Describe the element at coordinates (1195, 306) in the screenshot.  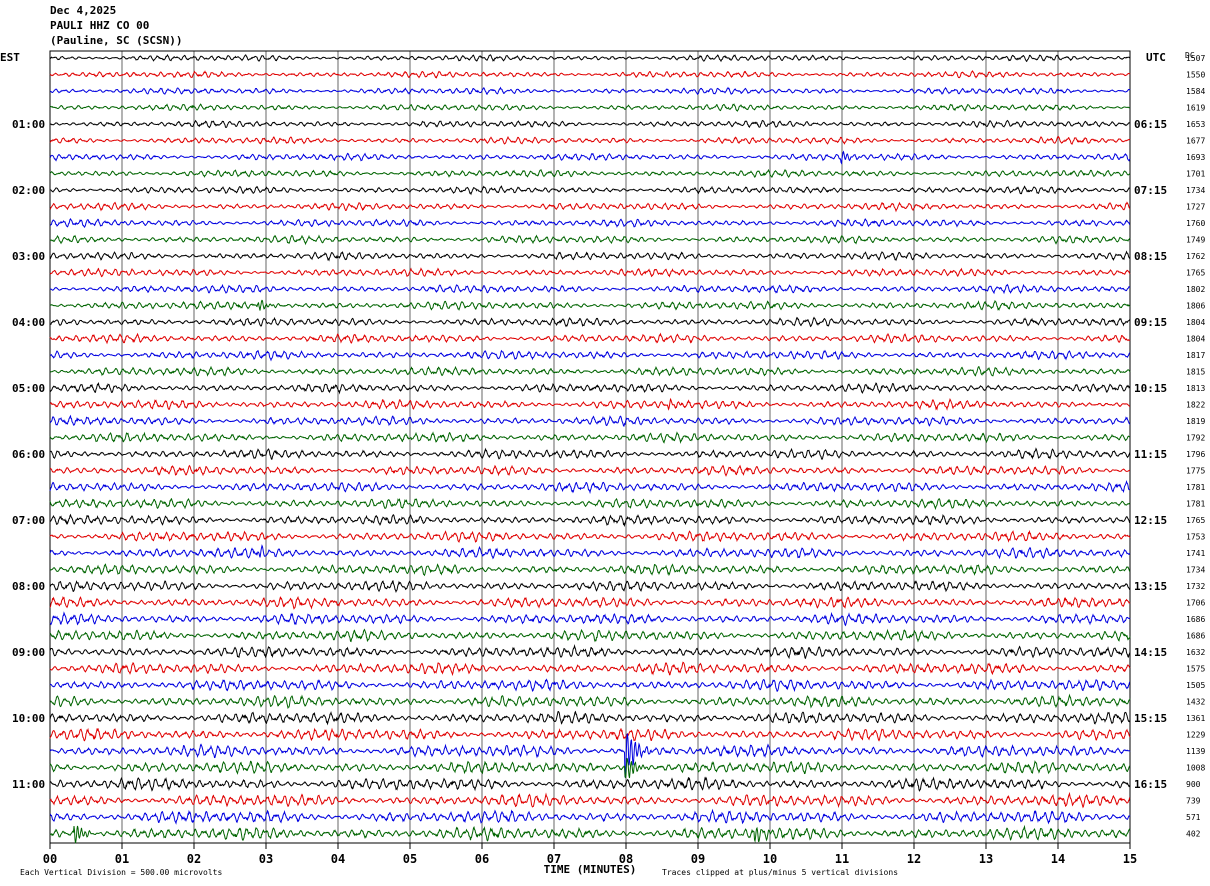
I see `dc-offset-label: 1806` at that location.